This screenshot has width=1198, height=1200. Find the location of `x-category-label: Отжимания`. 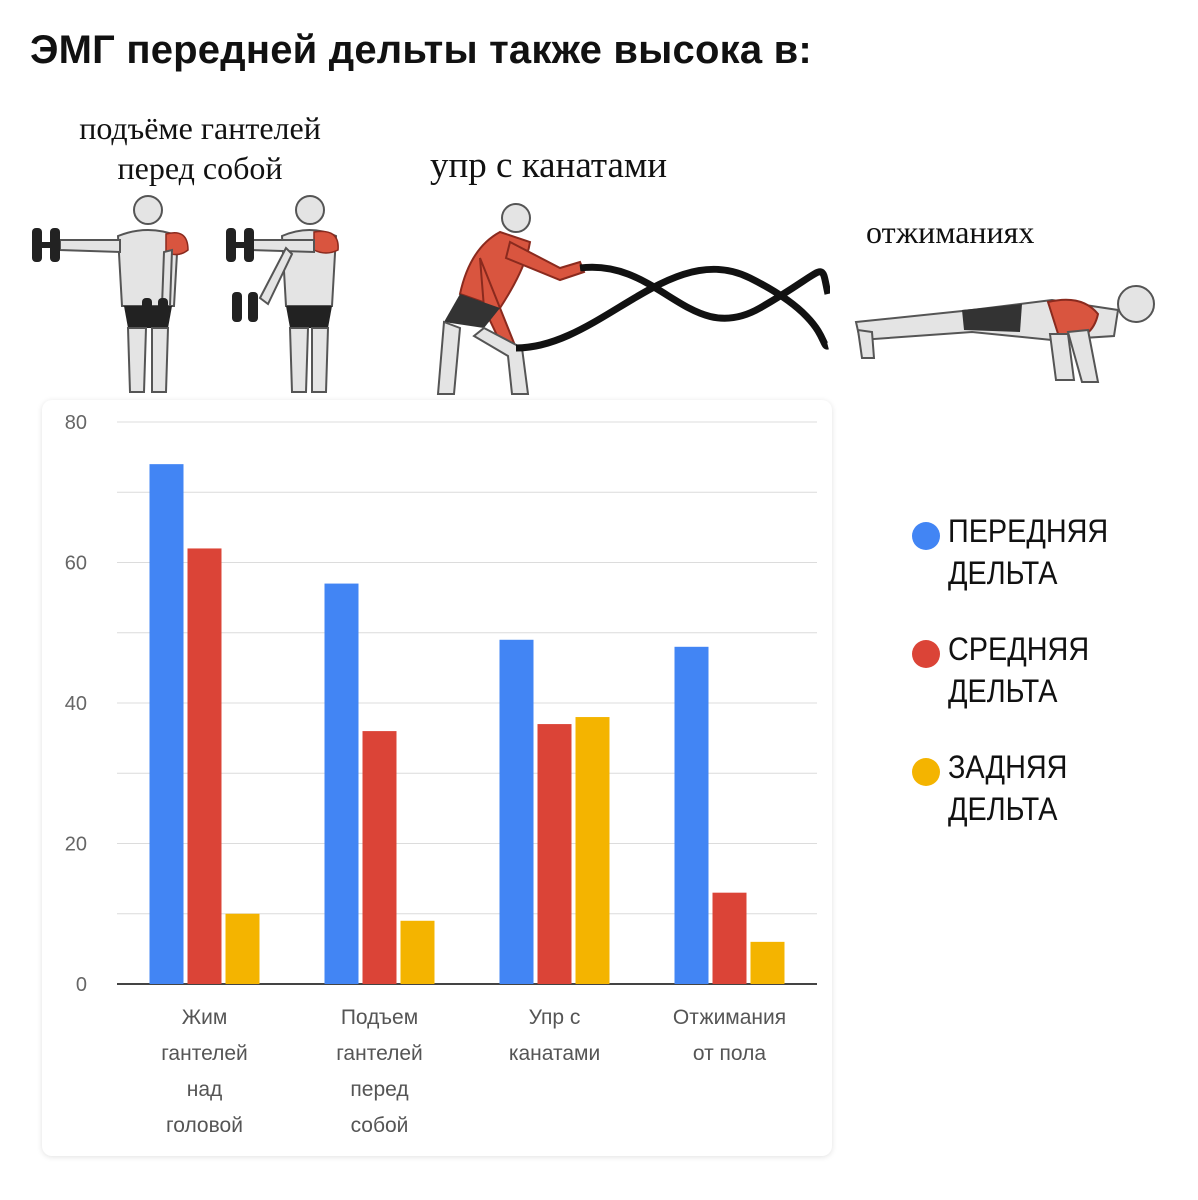

x-category-label: Отжимания is located at coordinates (729, 1017).